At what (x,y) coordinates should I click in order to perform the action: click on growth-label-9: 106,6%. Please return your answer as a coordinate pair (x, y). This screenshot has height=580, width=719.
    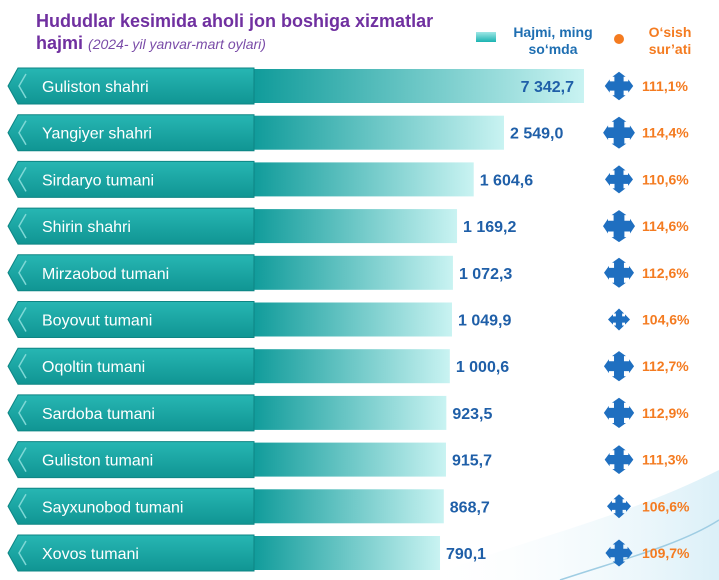
    Looking at the image, I should click on (666, 506).